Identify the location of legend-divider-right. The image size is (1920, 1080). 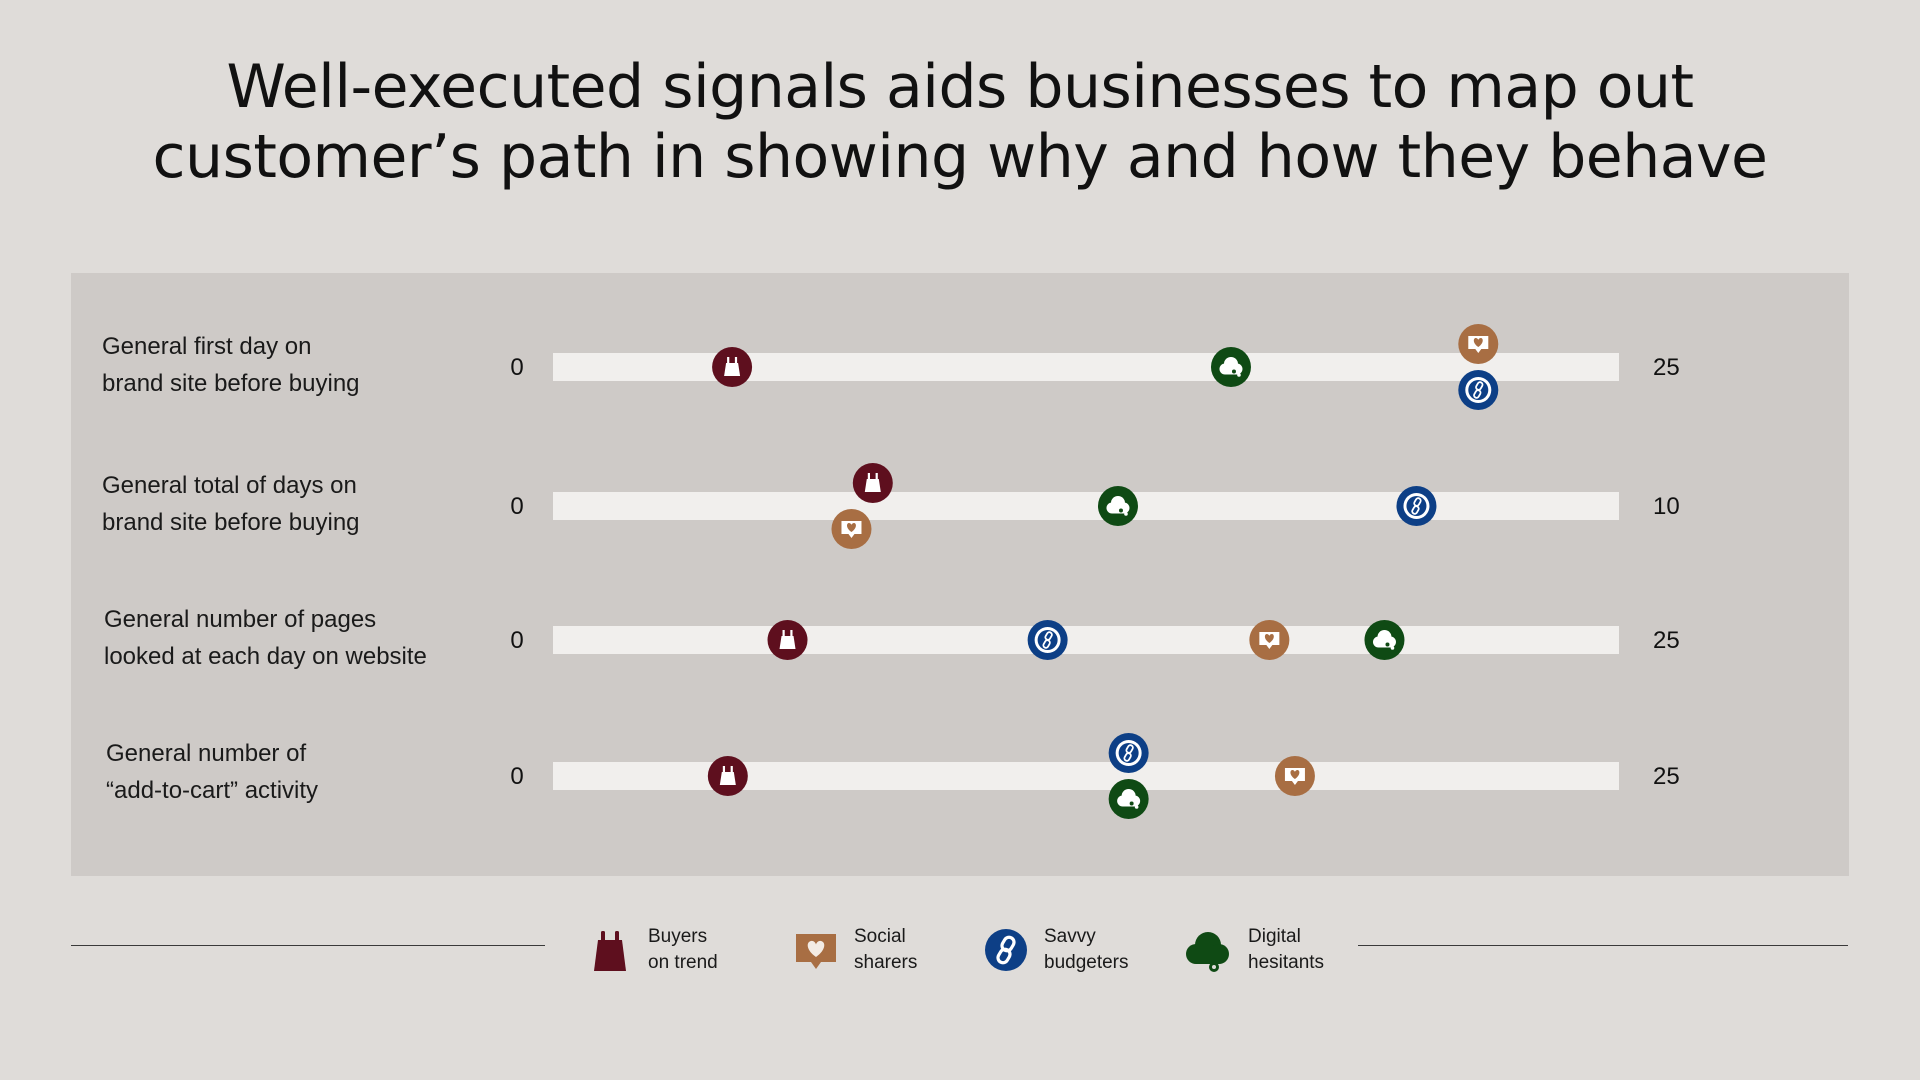
(1603, 945).